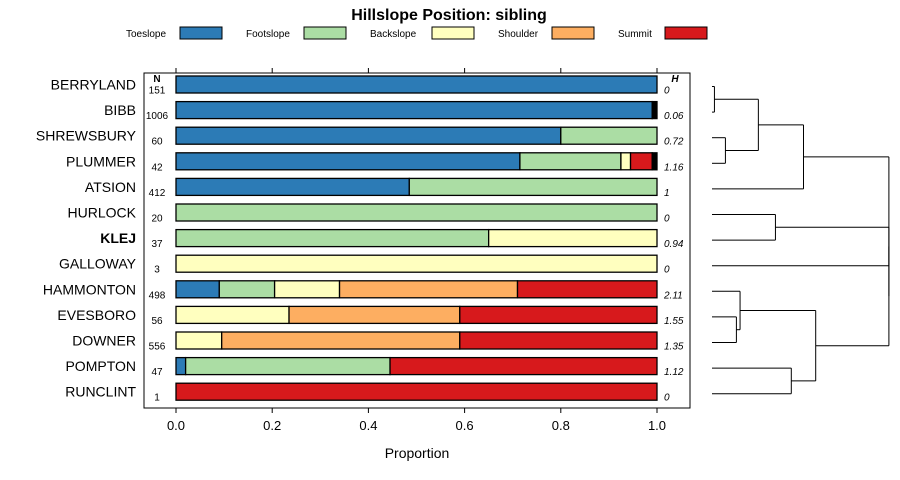  What do you see at coordinates (453, 33) in the screenshot?
I see `legend-swatch-backslope` at bounding box center [453, 33].